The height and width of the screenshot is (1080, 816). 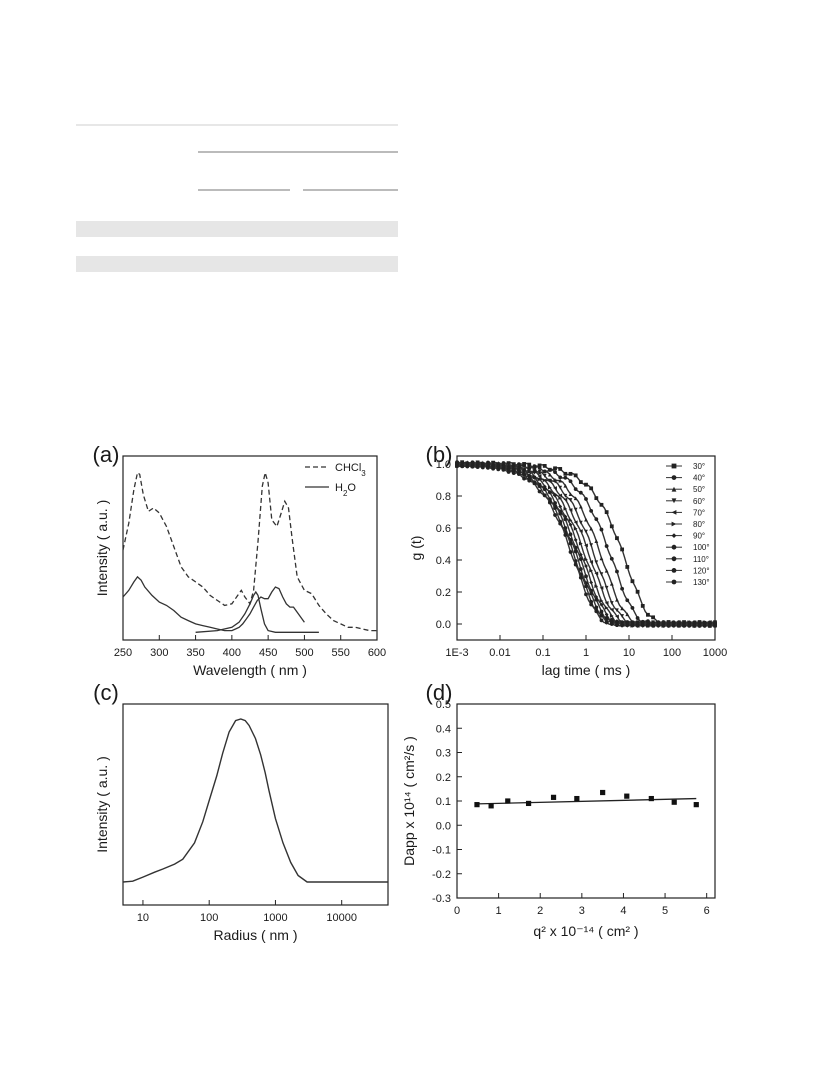 I want to click on panel-label: (b), so click(x=439, y=454).